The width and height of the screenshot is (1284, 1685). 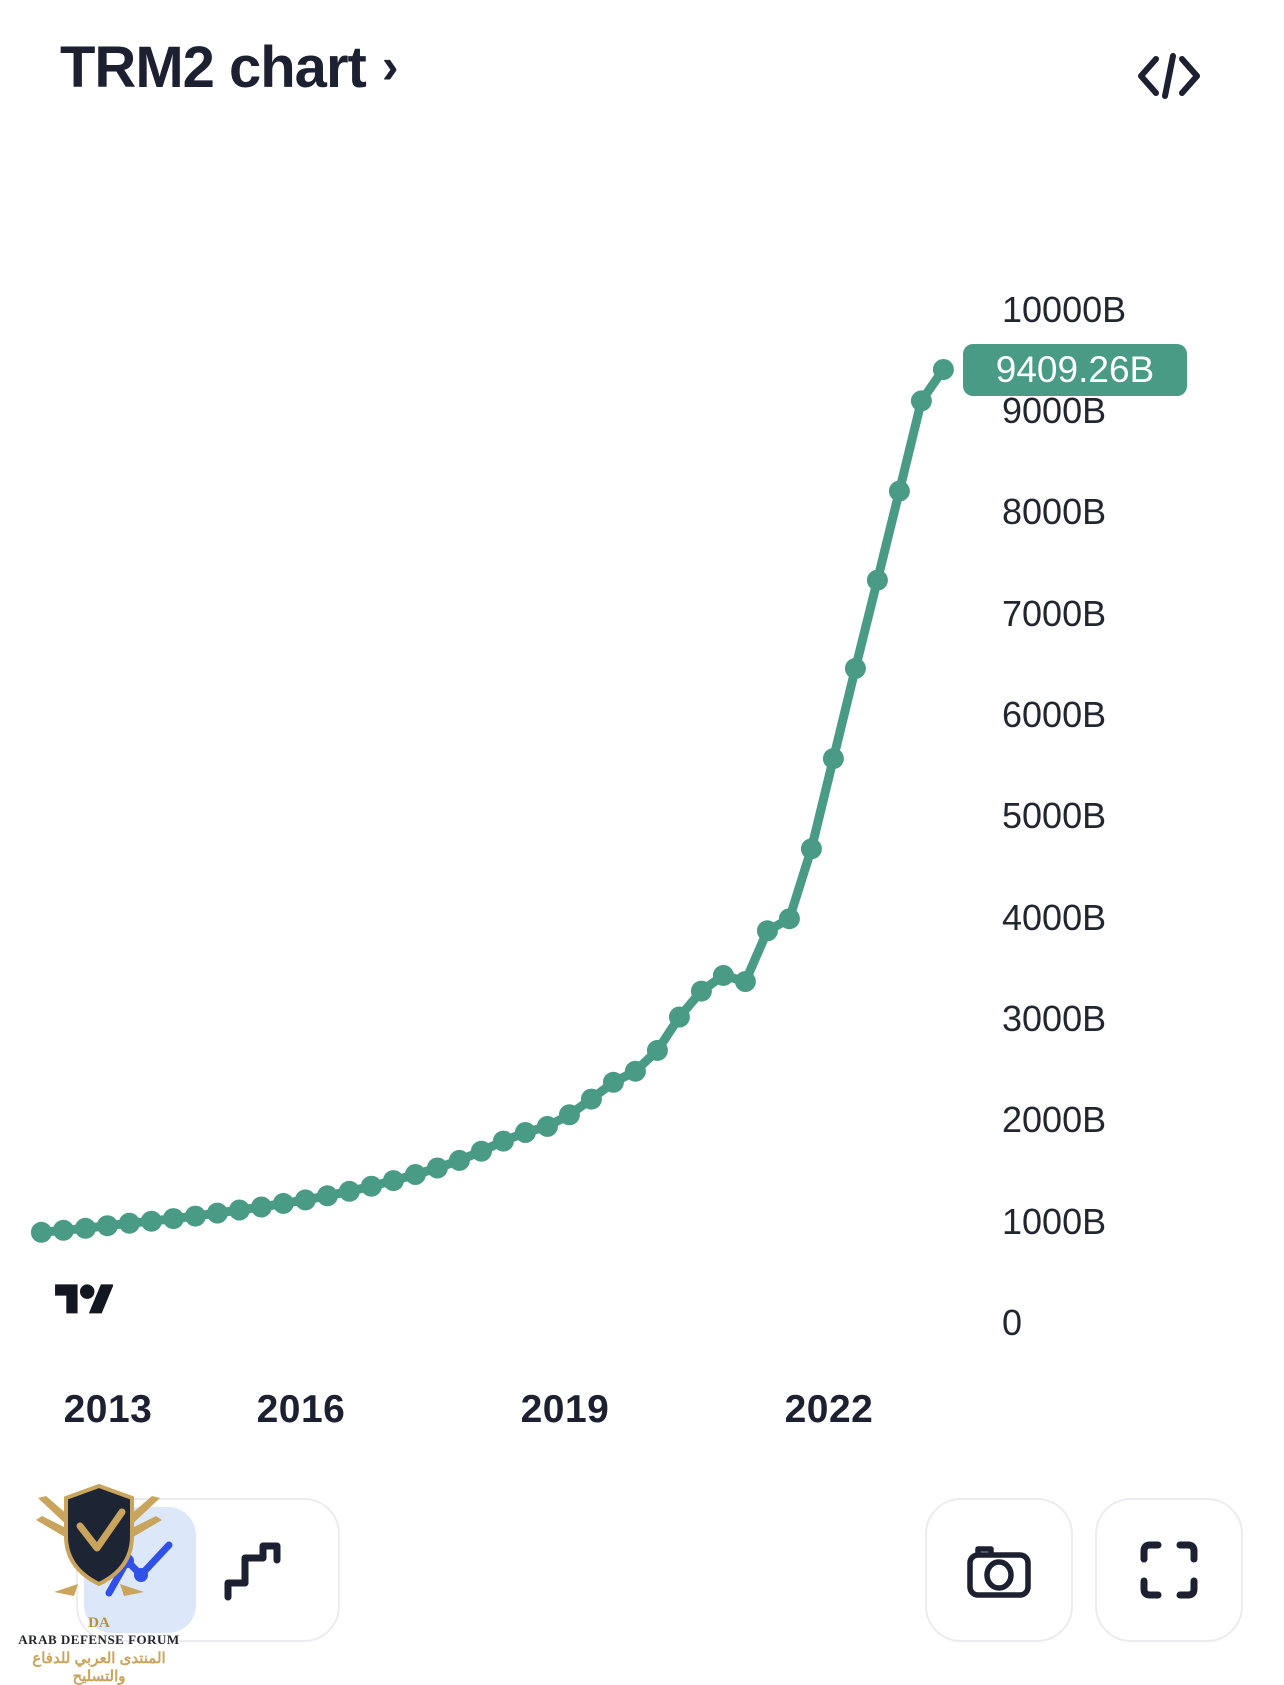 What do you see at coordinates (108, 1409) in the screenshot?
I see `x-axis-tick-label: 2013` at bounding box center [108, 1409].